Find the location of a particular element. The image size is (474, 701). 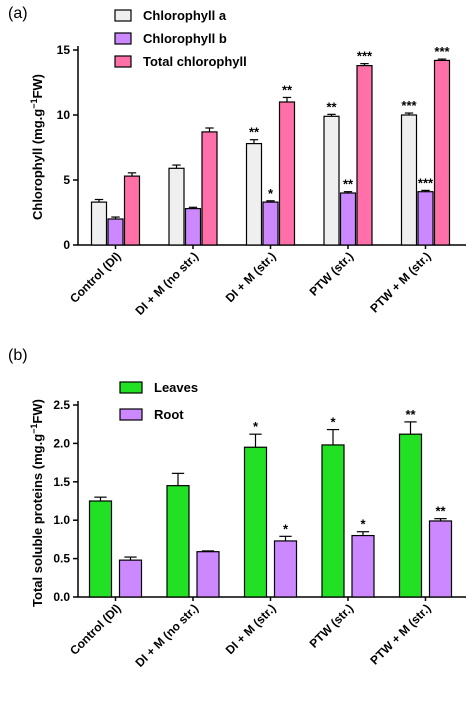

y-axis-label-main: Chlorophyll (mg.g is located at coordinates (37, 164).